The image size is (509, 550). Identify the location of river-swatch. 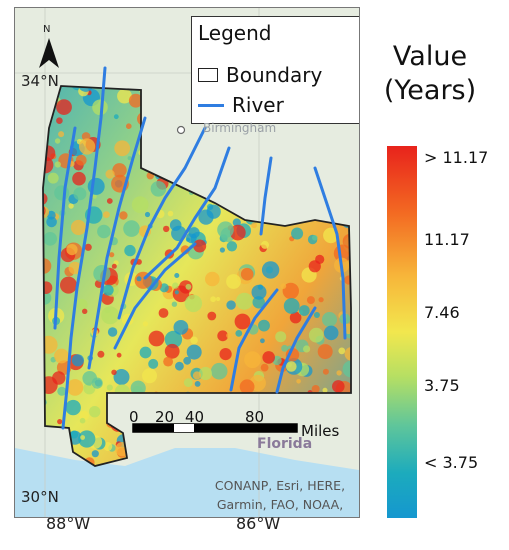
(211, 105).